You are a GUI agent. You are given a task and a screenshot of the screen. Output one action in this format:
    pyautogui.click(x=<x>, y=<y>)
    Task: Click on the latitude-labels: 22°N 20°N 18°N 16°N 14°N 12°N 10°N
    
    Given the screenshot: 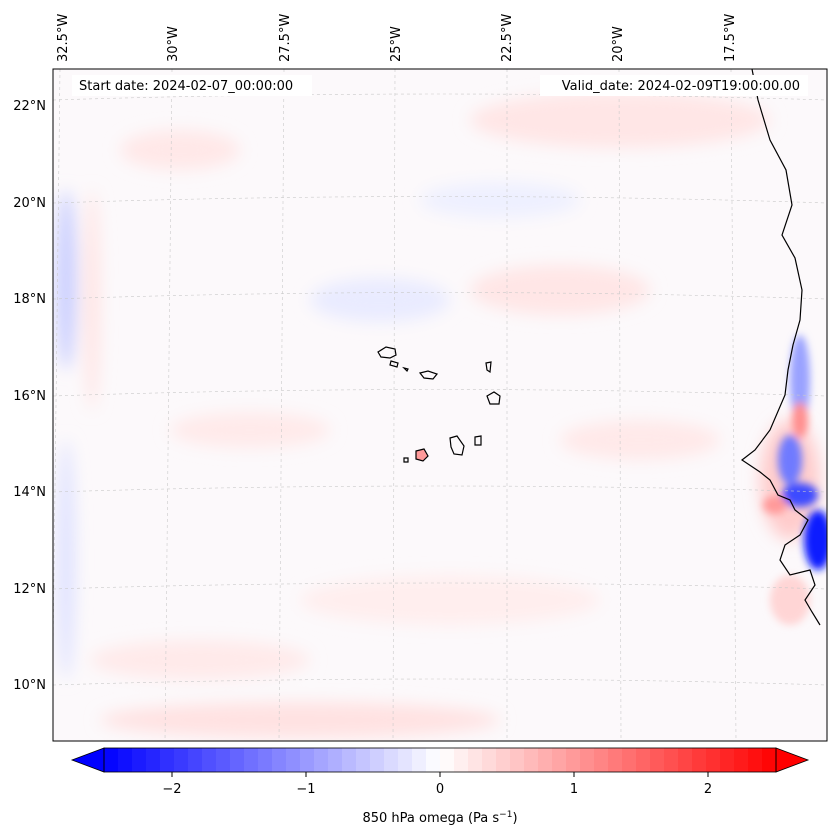 What is the action you would take?
    pyautogui.click(x=29, y=396)
    